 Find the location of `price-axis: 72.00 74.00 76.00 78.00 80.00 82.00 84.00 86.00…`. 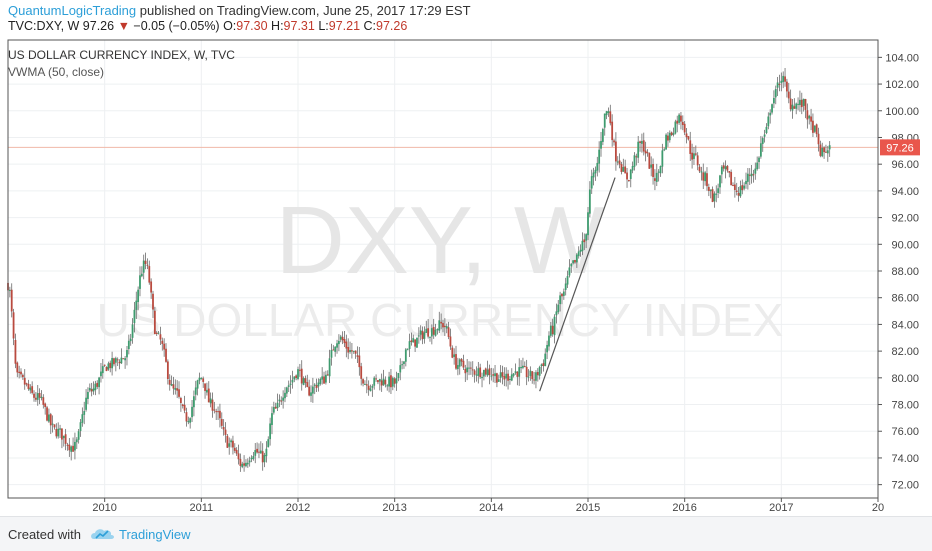

price-axis: 72.00 74.00 76.00 78.00 80.00 82.00 84.00 86.00… is located at coordinates (898, 272).